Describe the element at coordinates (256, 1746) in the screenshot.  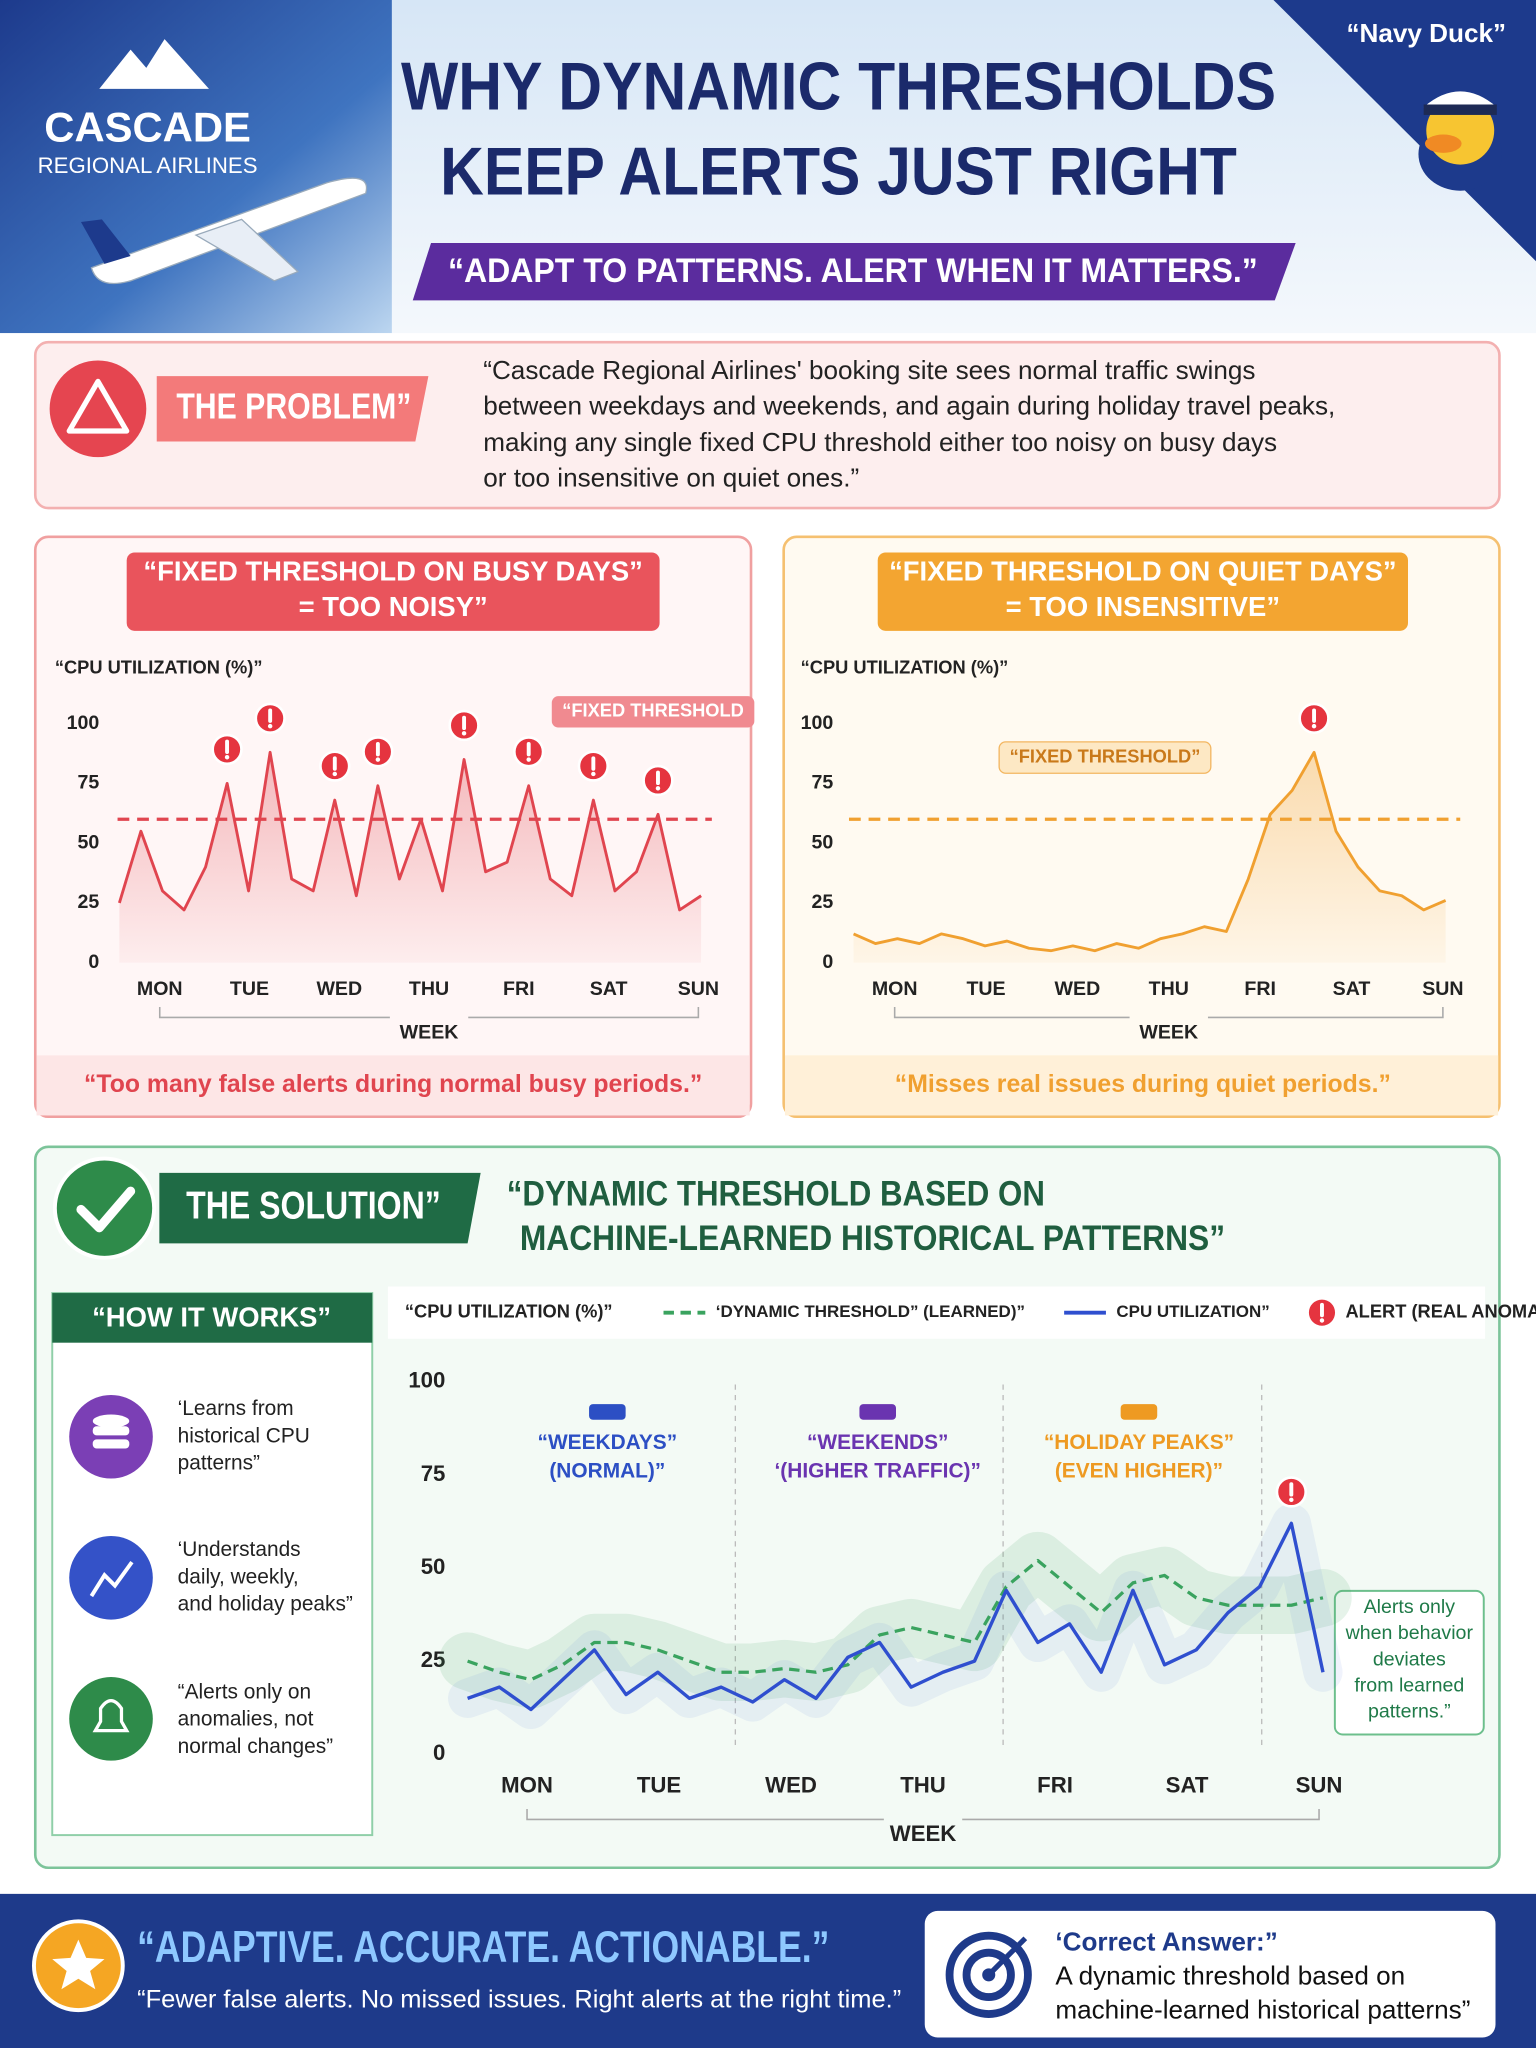
I see `item-text: normal changes”` at that location.